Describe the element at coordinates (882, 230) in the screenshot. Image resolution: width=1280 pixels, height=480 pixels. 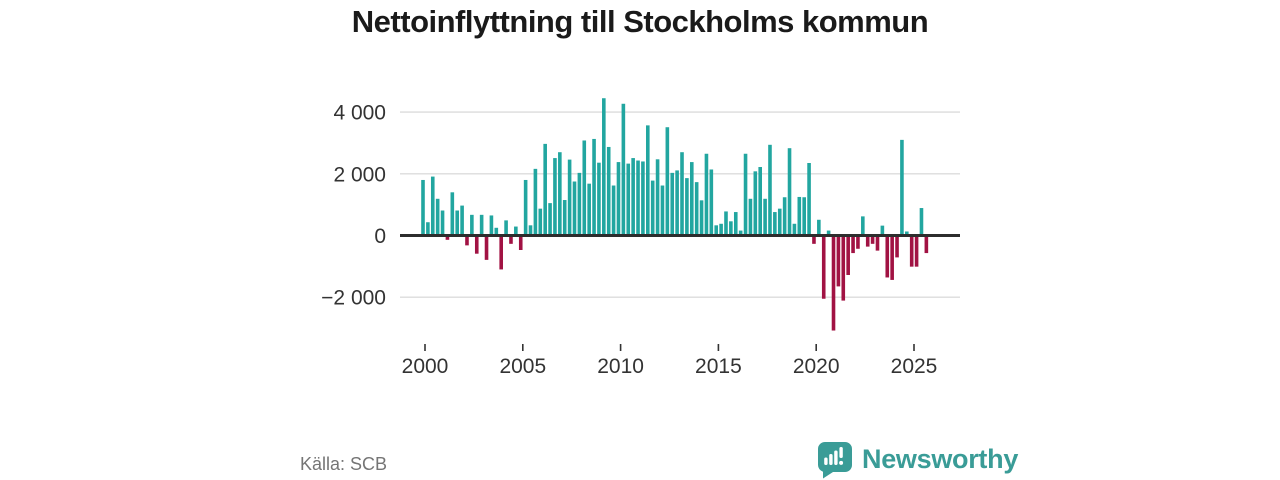
I see `bar-2023-Q3` at that location.